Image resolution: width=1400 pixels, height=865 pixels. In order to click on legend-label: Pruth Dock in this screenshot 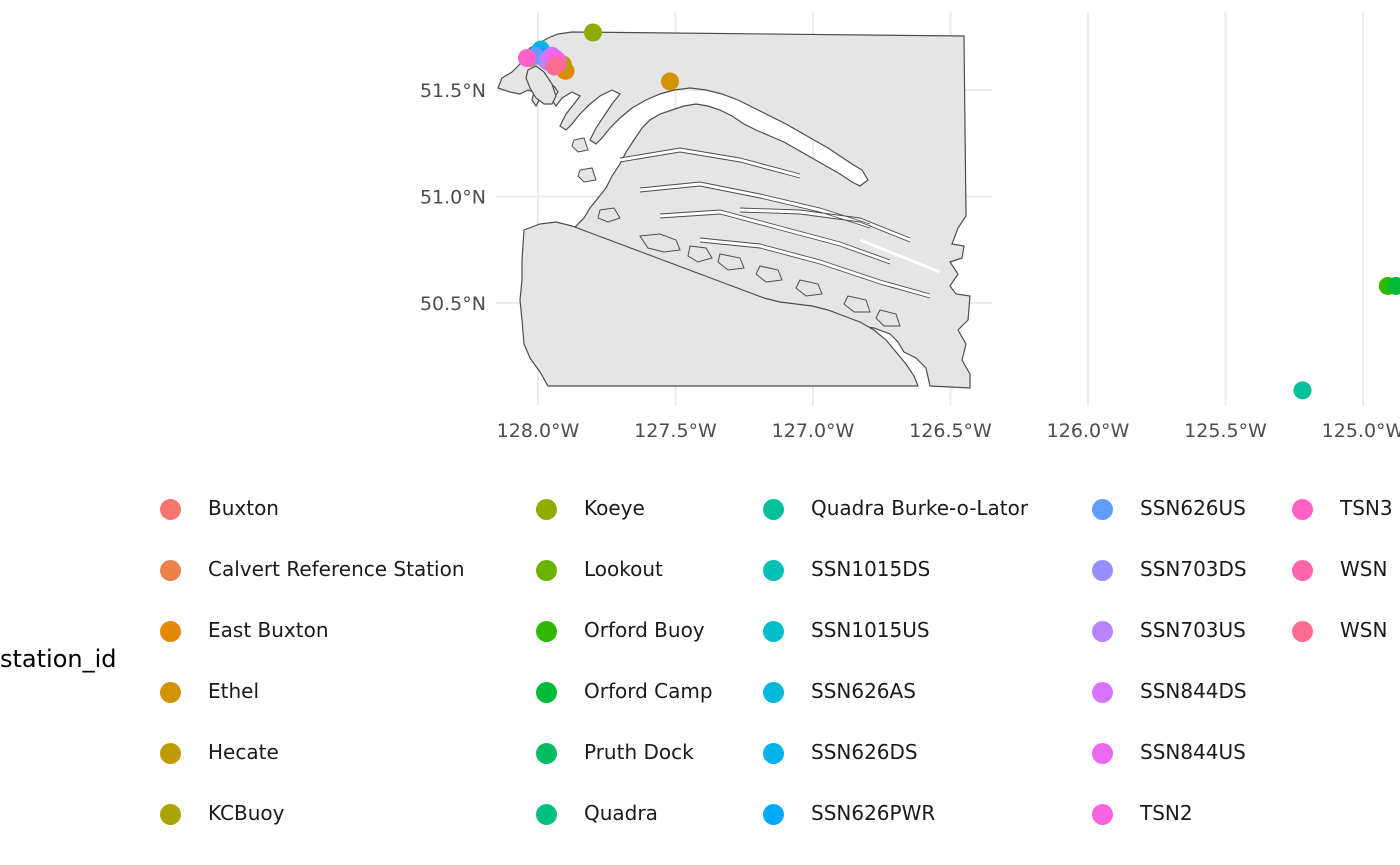, I will do `click(639, 752)`.